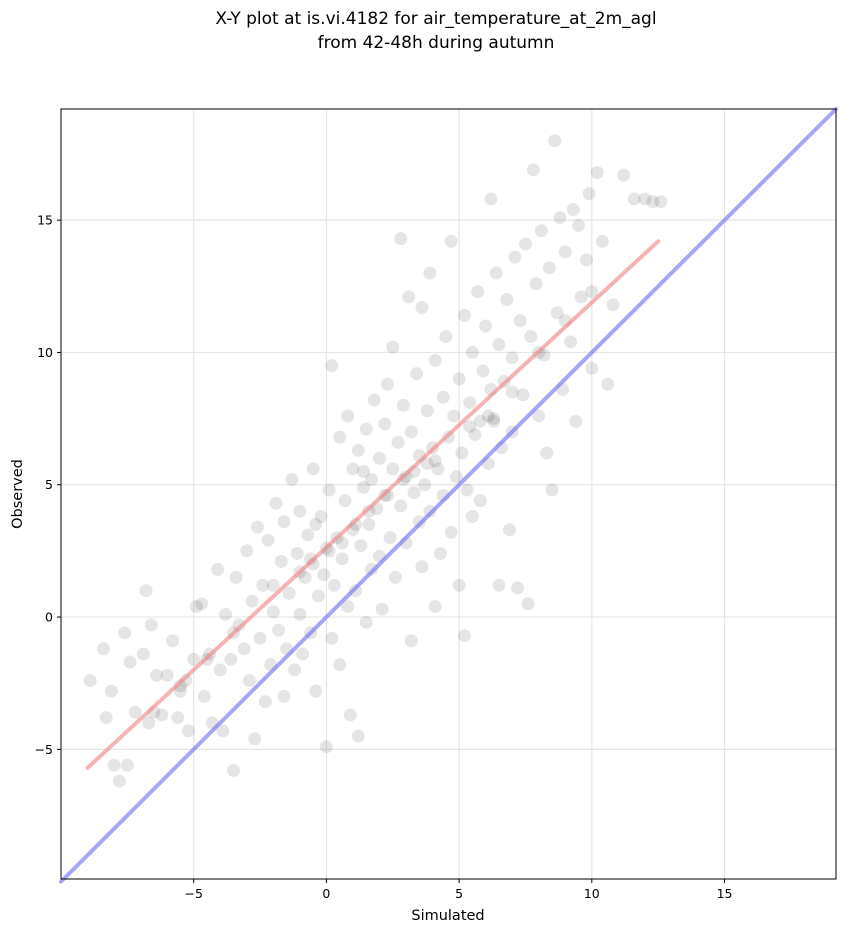 The height and width of the screenshot is (934, 845). Describe the element at coordinates (459, 893) in the screenshot. I see `x-tick-label: 5` at that location.